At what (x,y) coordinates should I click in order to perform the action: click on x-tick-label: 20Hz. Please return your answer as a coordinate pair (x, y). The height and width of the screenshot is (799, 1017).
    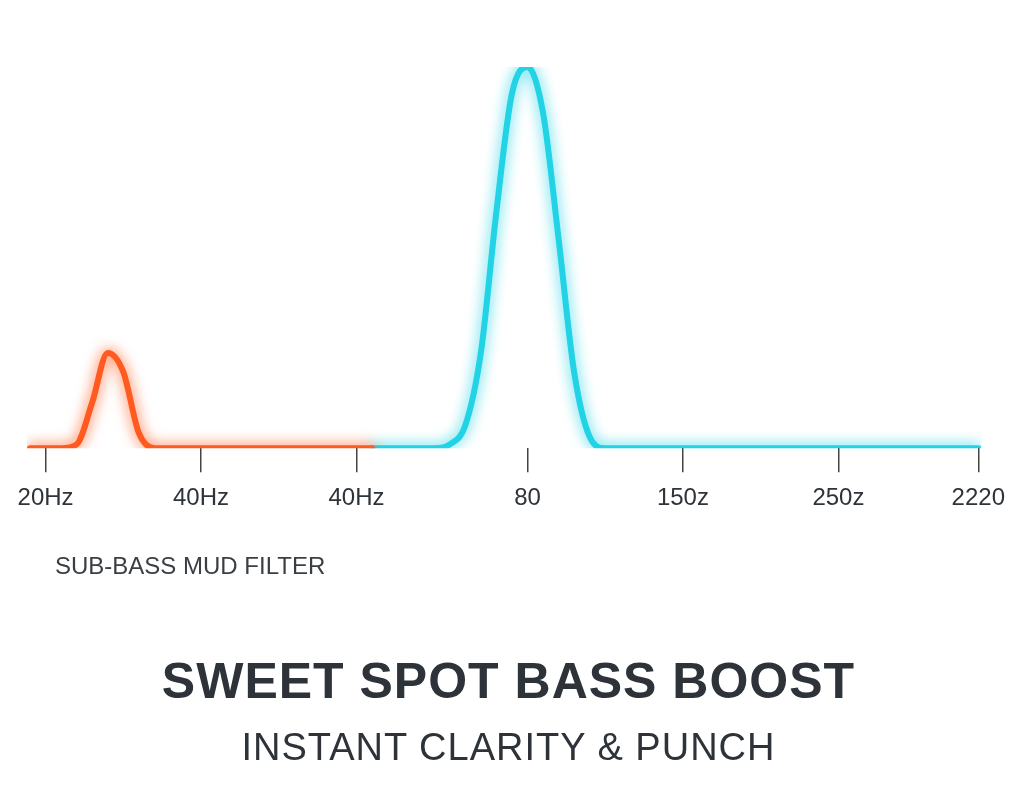
    Looking at the image, I should click on (45, 497).